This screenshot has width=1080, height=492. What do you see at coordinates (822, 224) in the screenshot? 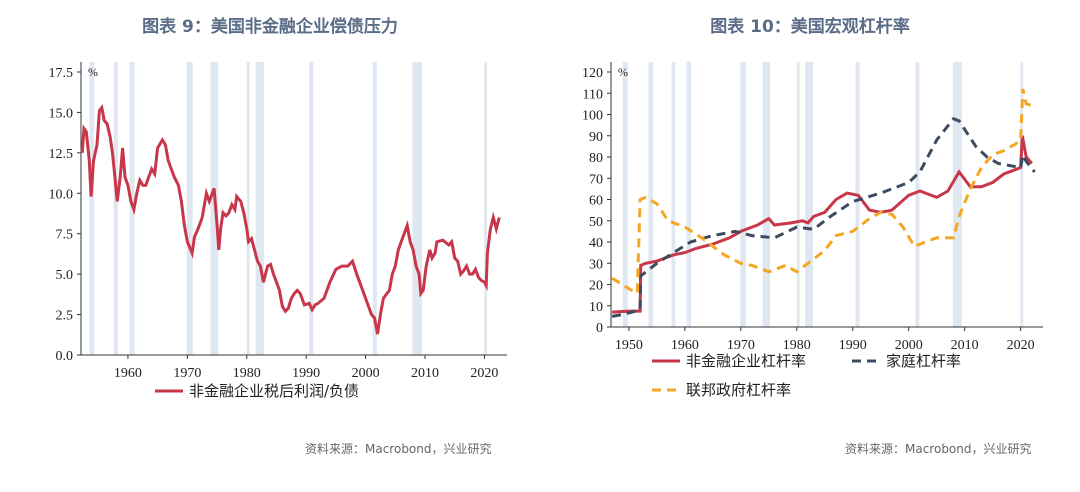
I see `series-line` at bounding box center [822, 224].